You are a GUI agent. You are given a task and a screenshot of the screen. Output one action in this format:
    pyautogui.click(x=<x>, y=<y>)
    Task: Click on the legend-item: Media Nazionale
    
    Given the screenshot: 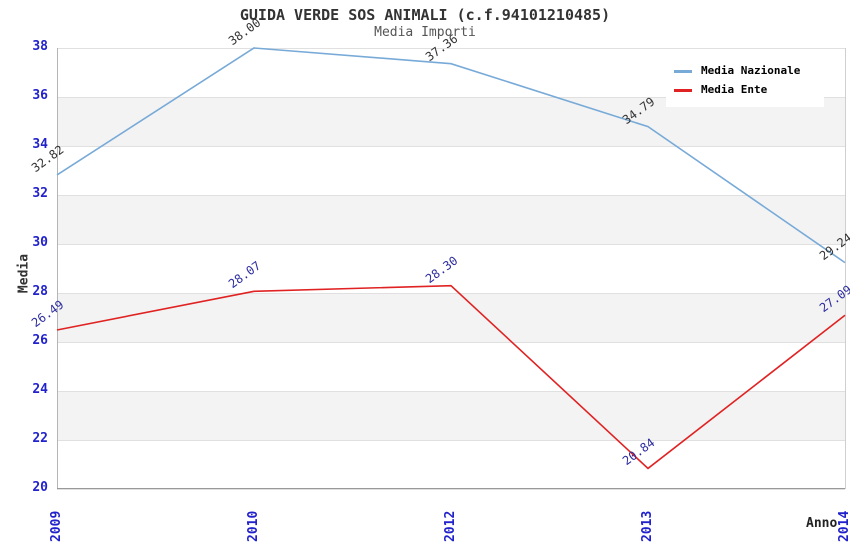 What is the action you would take?
    pyautogui.click(x=745, y=72)
    